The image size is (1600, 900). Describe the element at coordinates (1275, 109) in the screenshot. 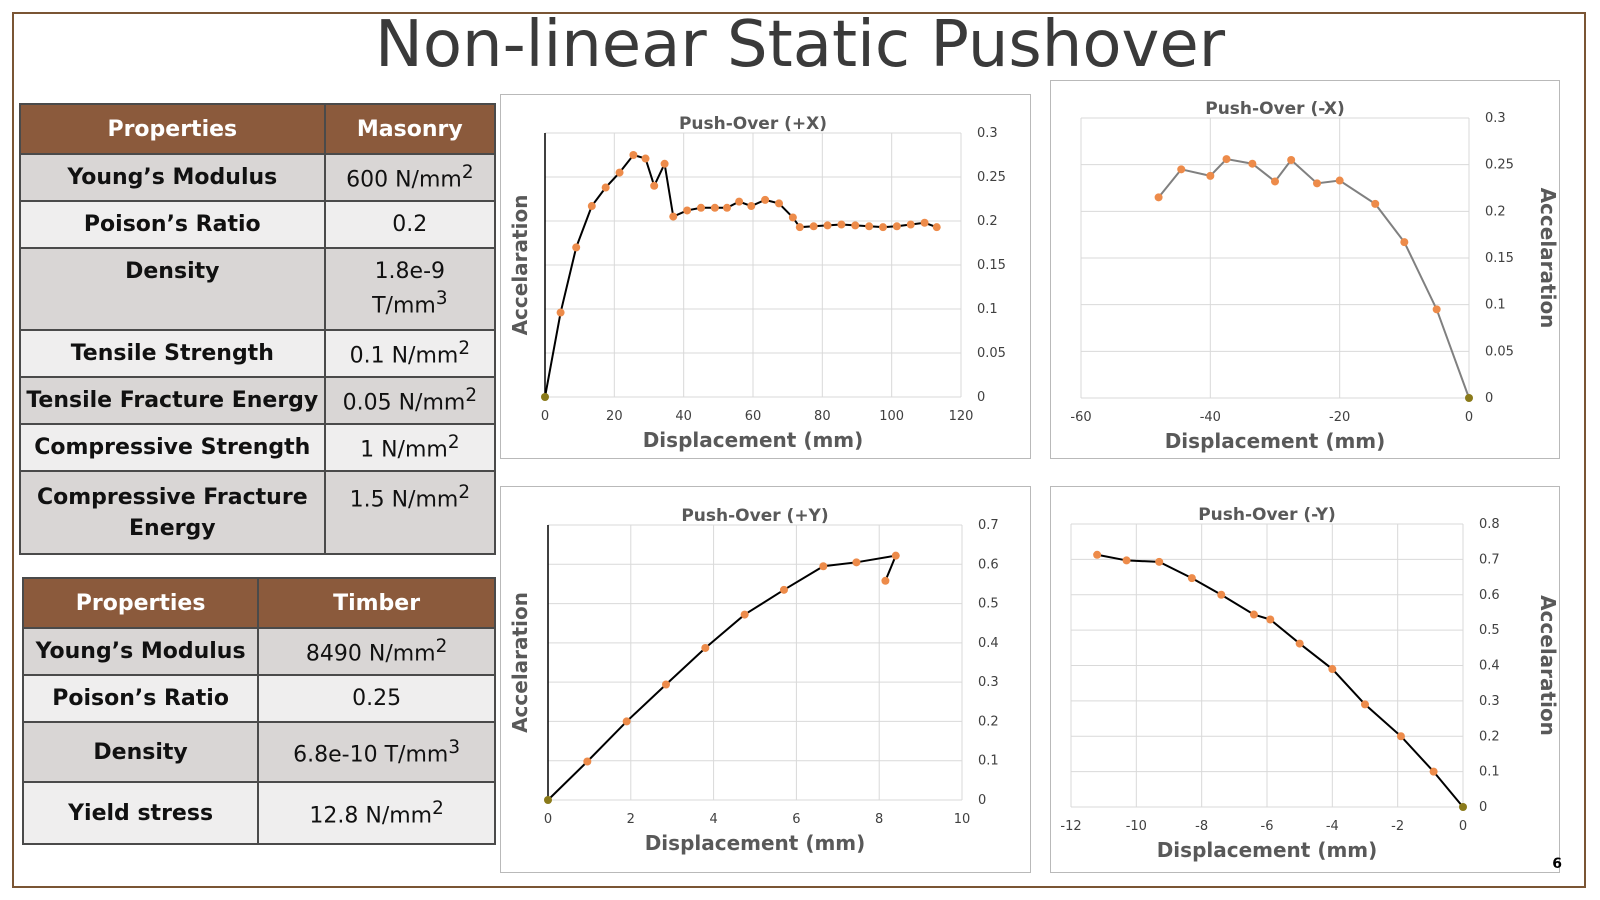

I see `chart-title: Push-Over (-X)` at that location.